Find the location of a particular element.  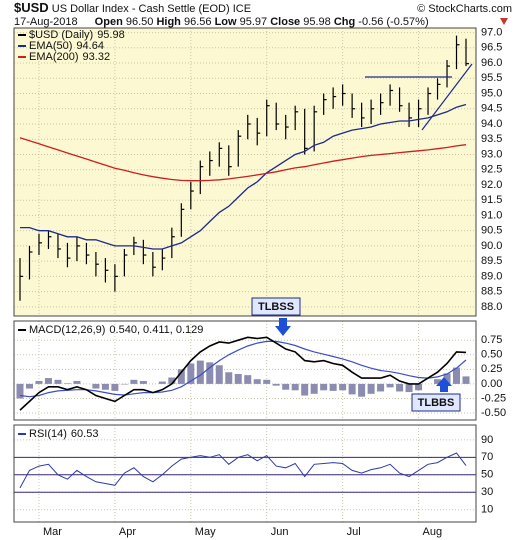

y-tick-label: 0.50 is located at coordinates (491, 355).